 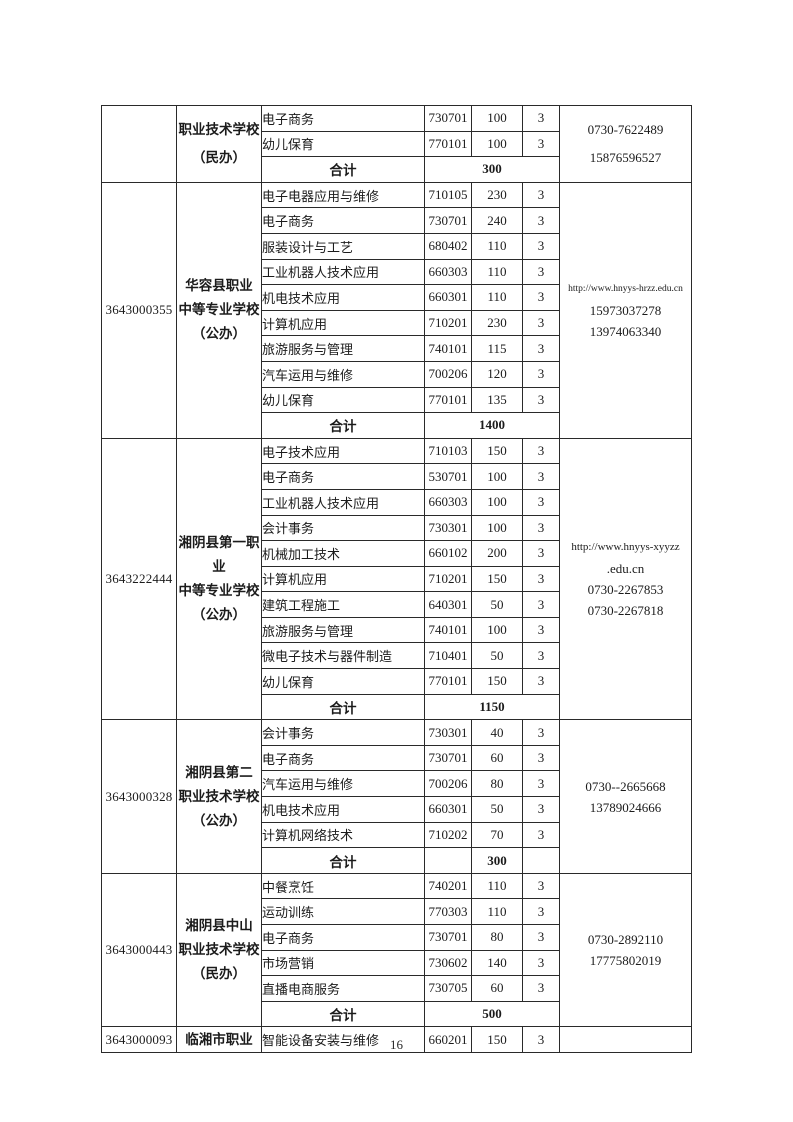 I want to click on major-row: 幼儿保育 770101 150 3, so click(x=397, y=681).